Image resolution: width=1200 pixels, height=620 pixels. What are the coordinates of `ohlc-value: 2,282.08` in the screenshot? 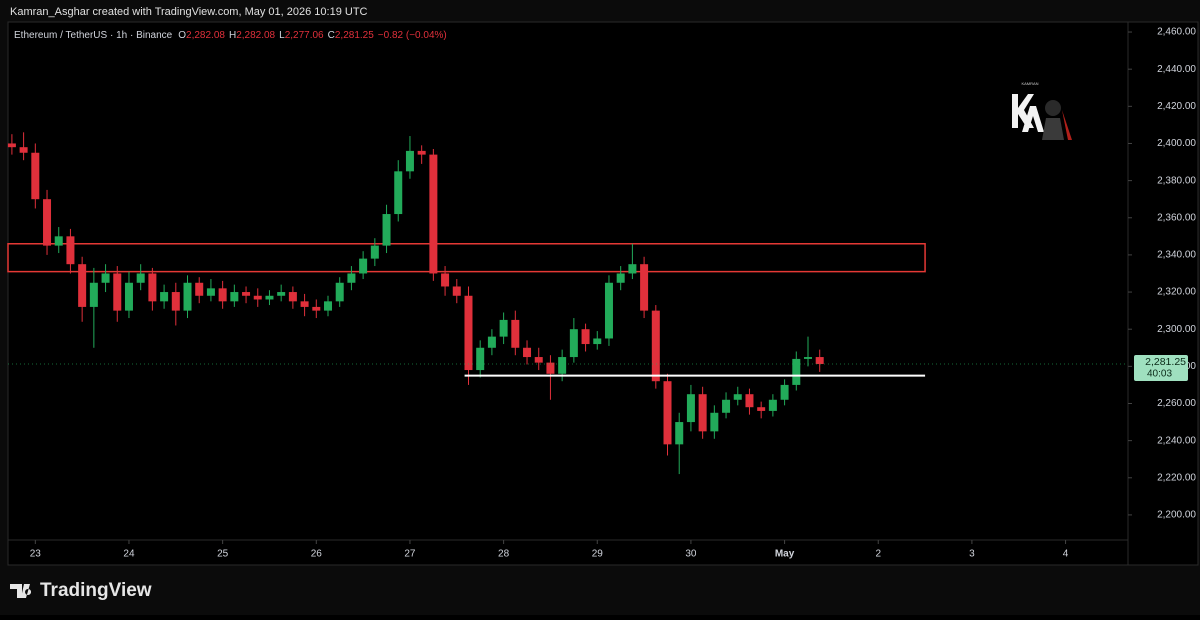 It's located at (205, 35).